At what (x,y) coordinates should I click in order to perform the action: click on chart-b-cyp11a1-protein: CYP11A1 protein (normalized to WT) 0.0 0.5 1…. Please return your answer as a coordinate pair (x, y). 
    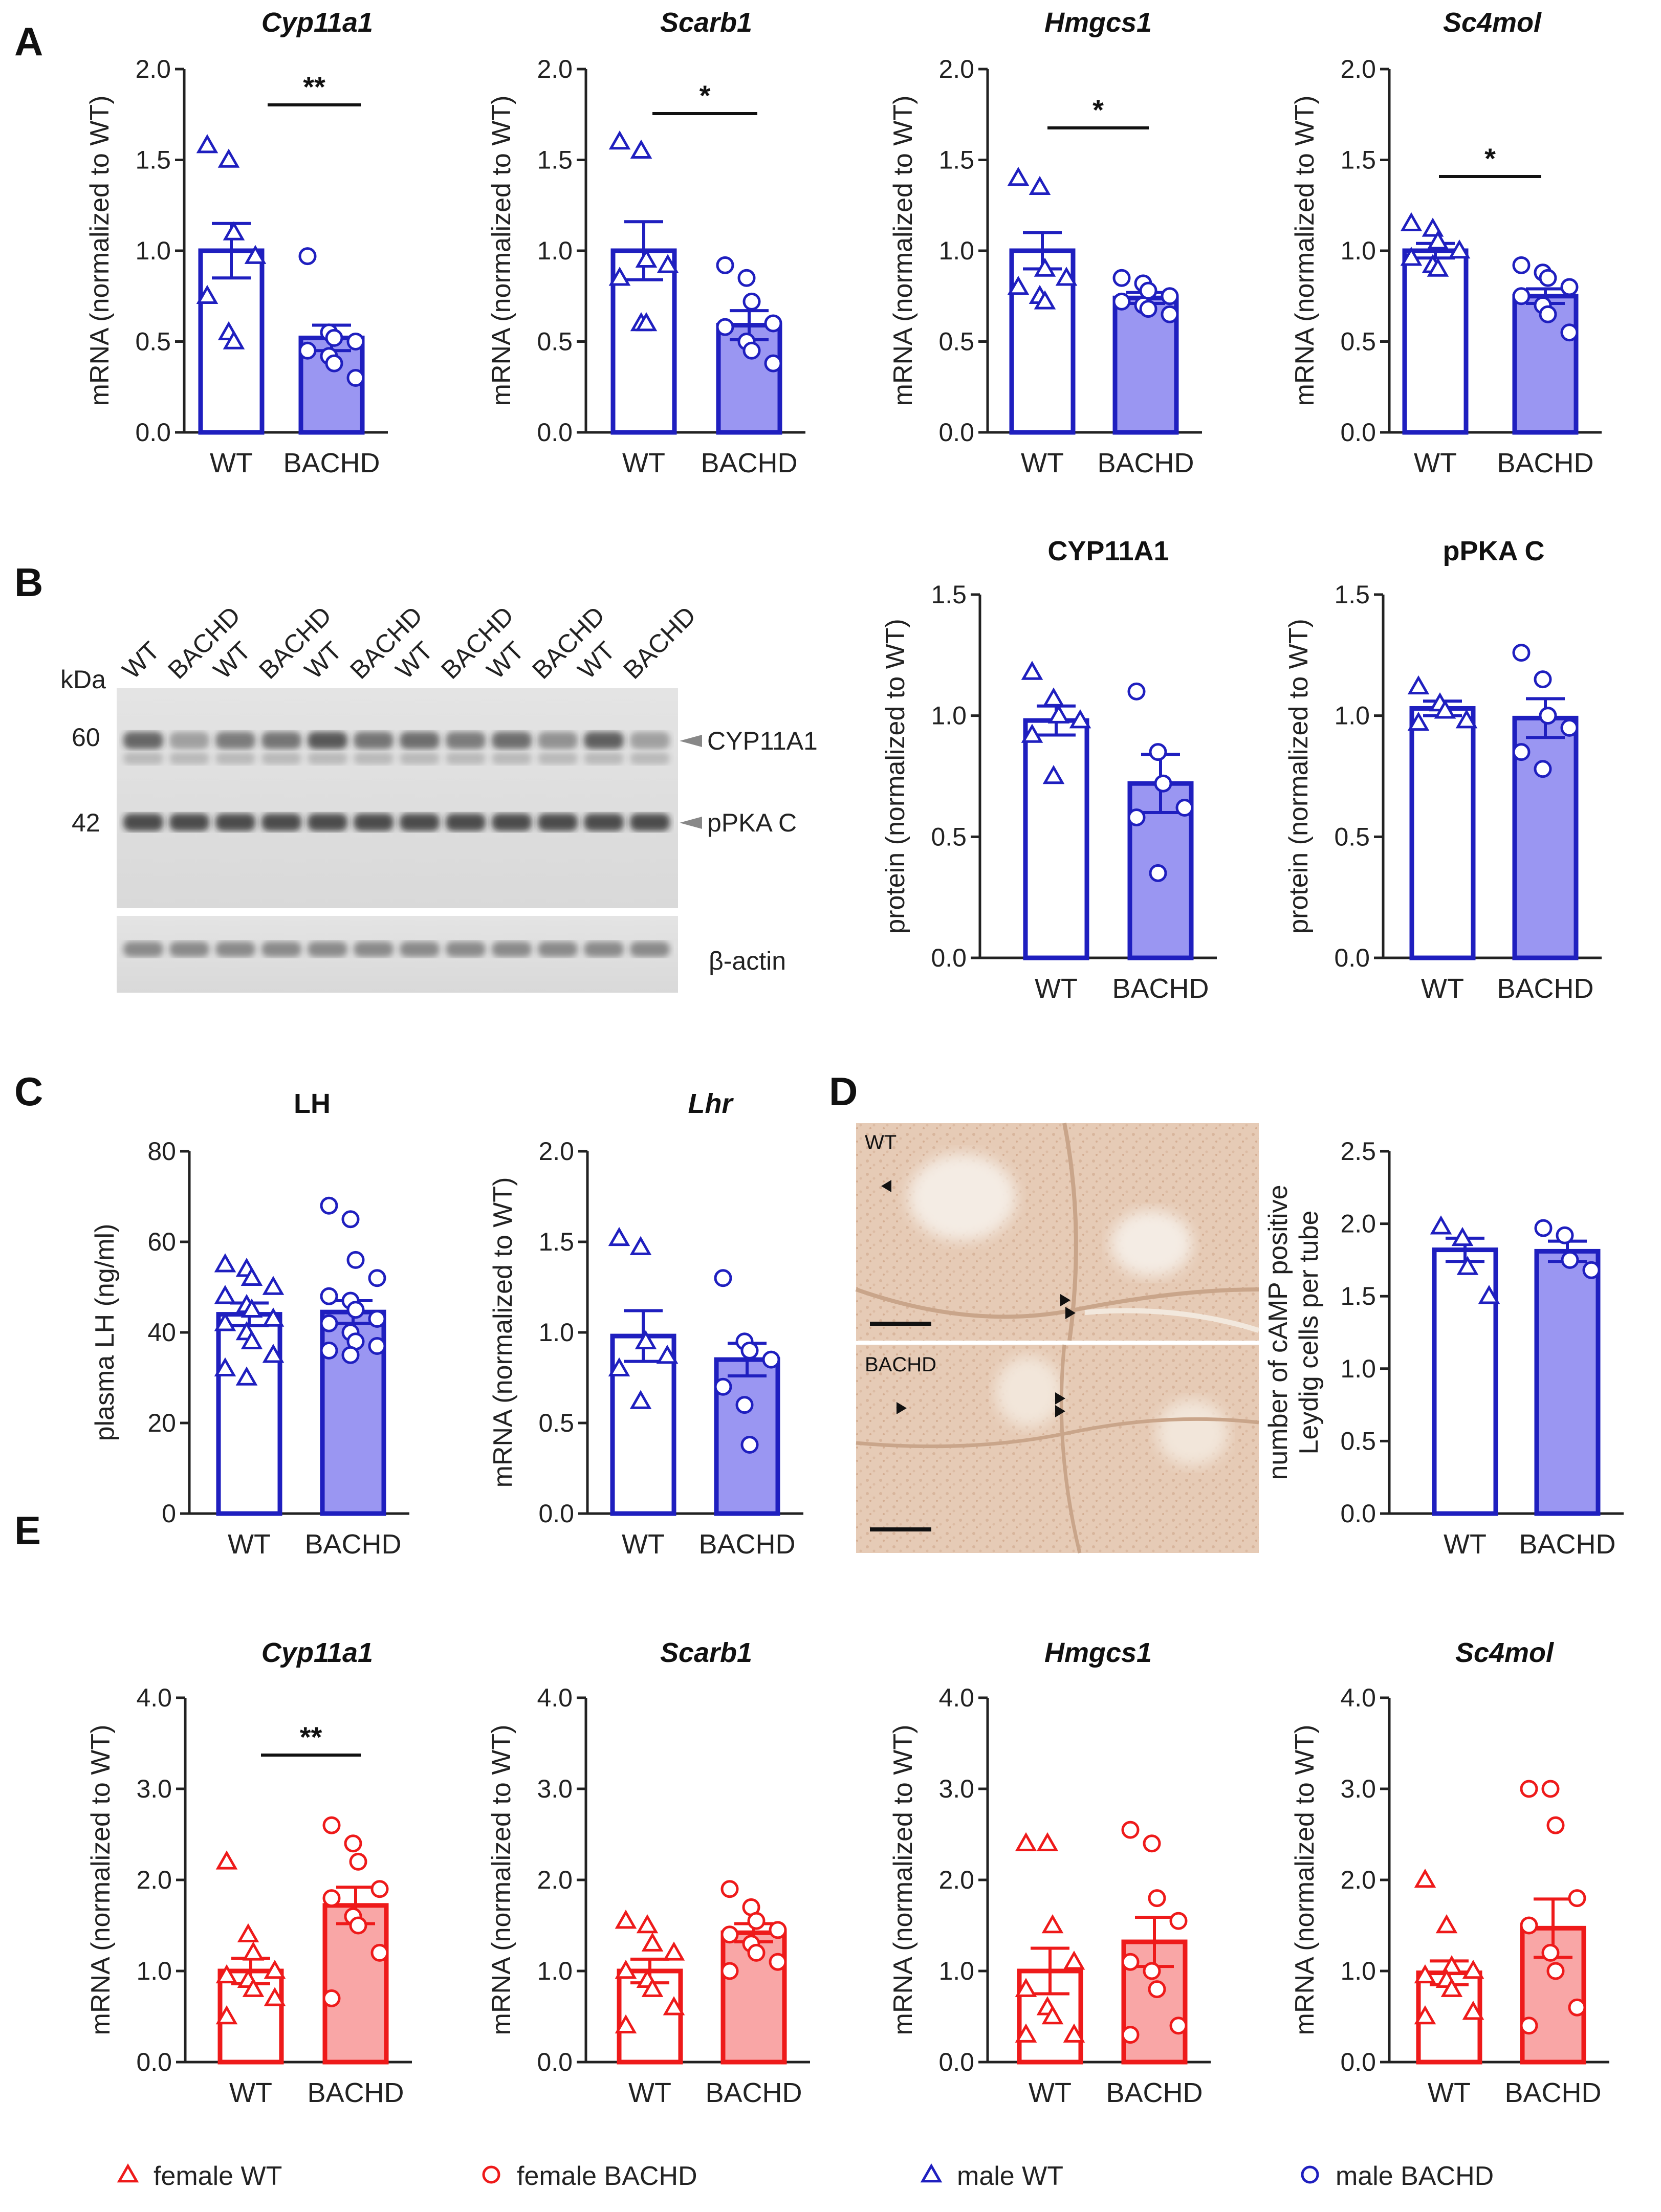
    Looking at the image, I should click on (1049, 770).